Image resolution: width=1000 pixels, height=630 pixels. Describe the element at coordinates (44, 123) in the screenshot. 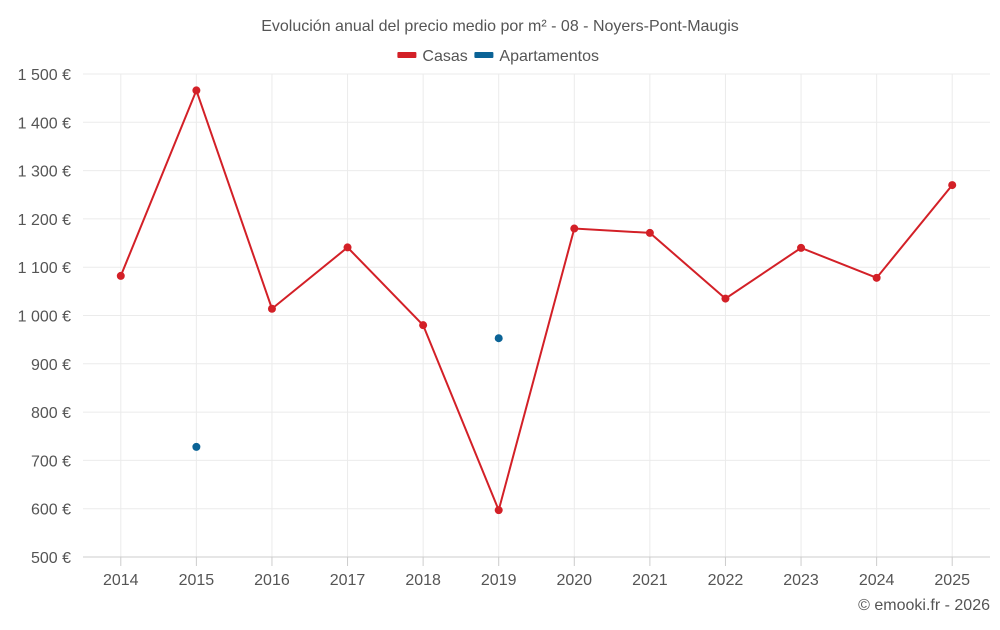

I see `y-tick-label: 1 400 €` at that location.